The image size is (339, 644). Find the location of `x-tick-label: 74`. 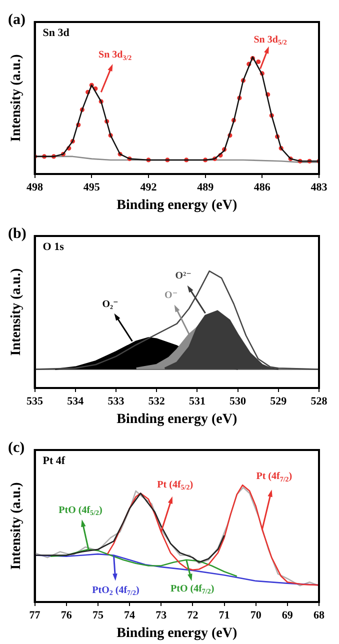

x-tick-label: 74 is located at coordinates (130, 615).